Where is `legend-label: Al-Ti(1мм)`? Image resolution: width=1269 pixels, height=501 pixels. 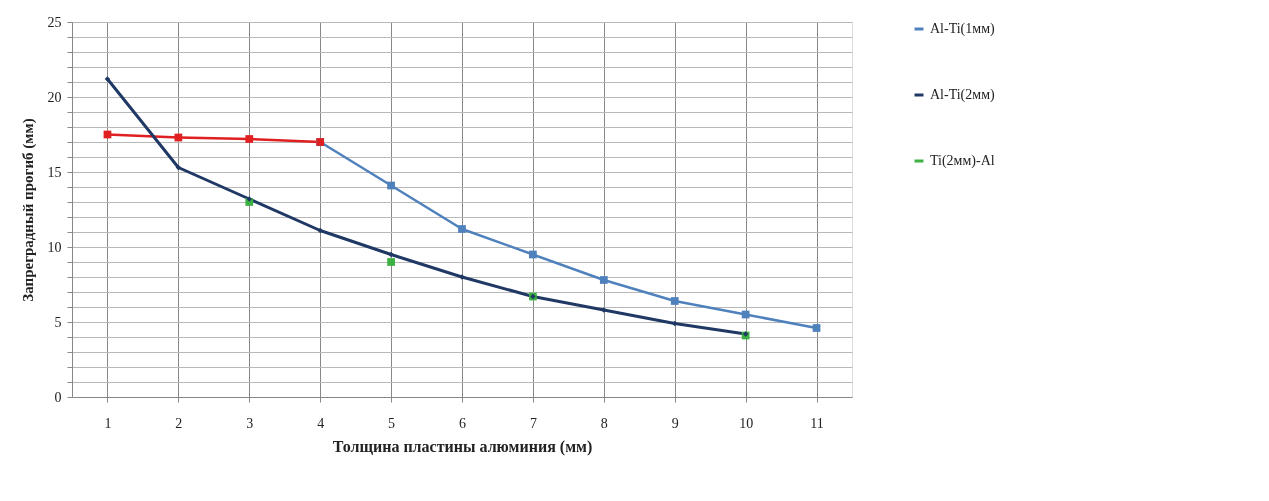 legend-label: Al-Ti(1мм) is located at coordinates (962, 29).